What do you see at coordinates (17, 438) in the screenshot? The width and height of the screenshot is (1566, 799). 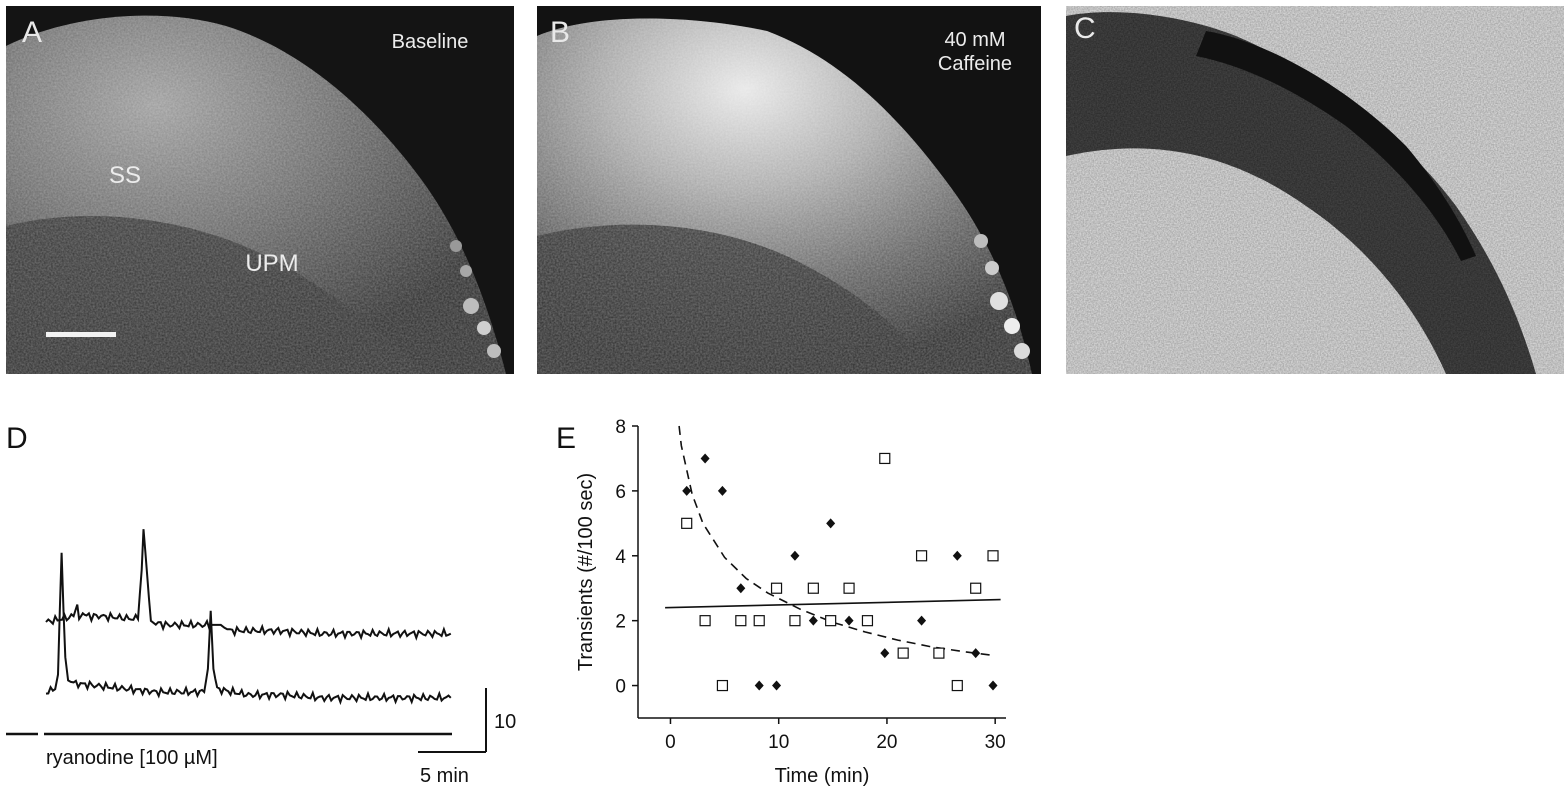 I see `panel-letter-d: D` at bounding box center [17, 438].